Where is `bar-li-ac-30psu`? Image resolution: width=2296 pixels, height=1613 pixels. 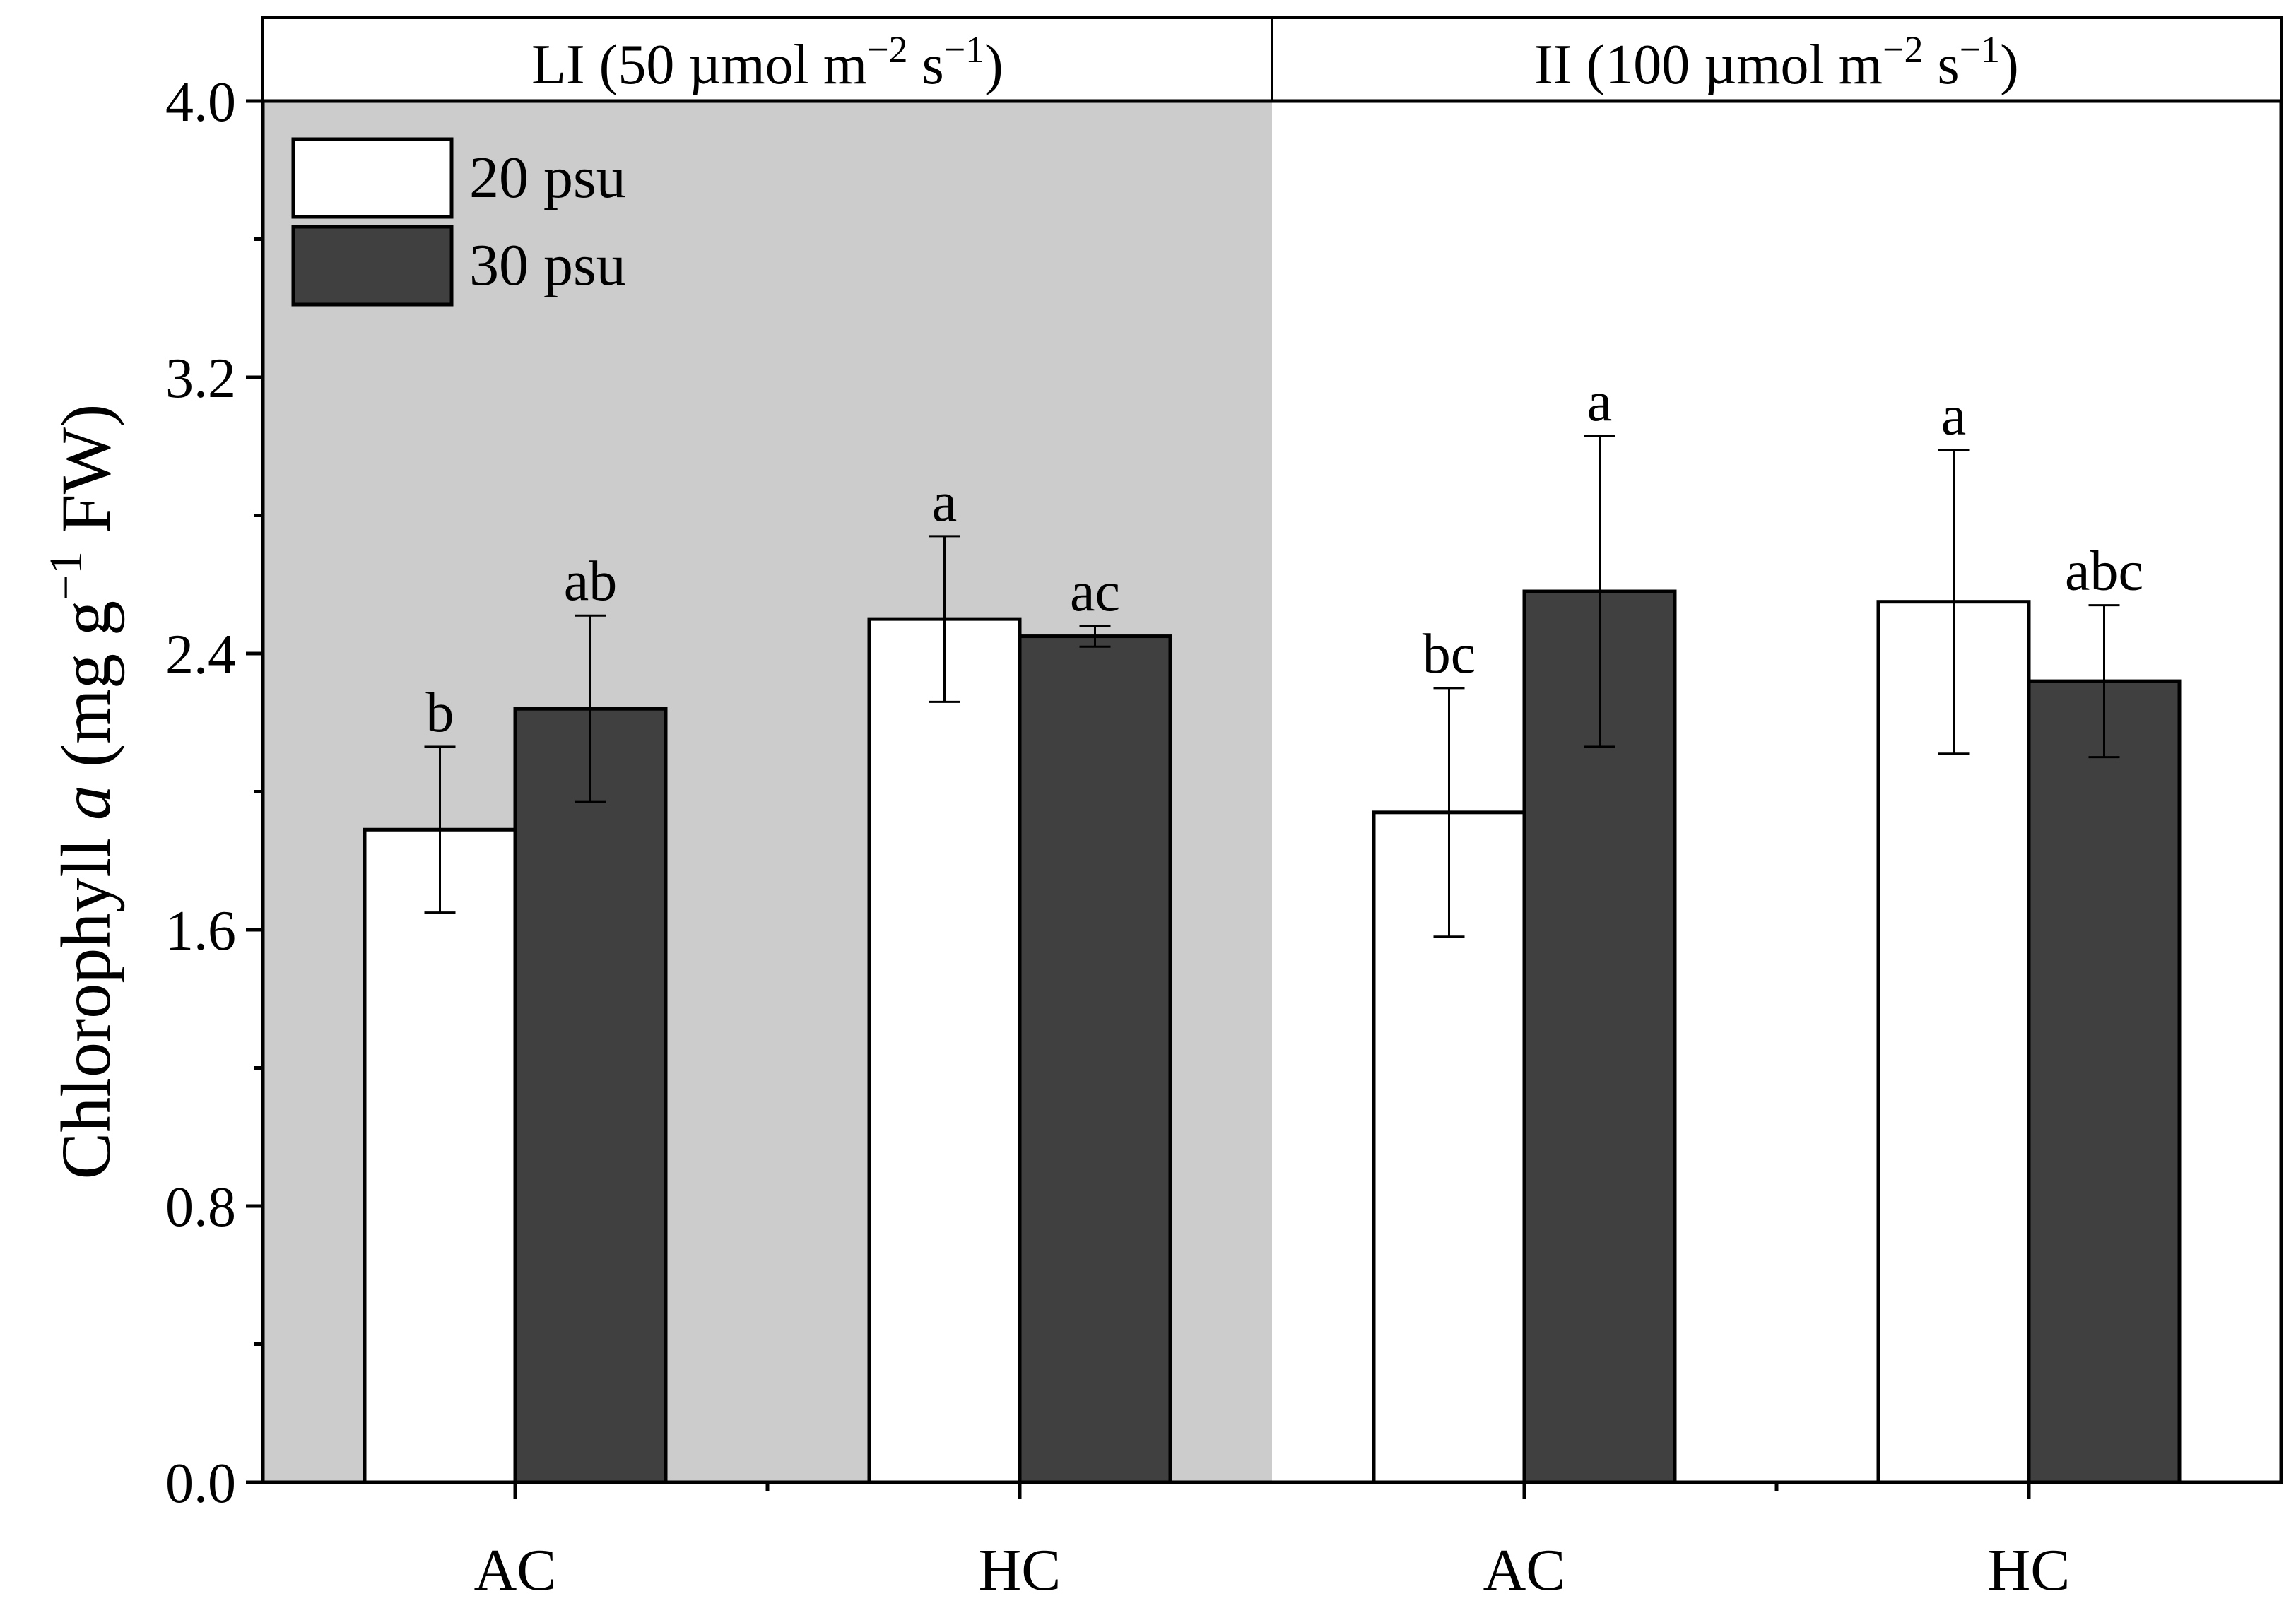
bar-li-ac-30psu is located at coordinates (590, 1095).